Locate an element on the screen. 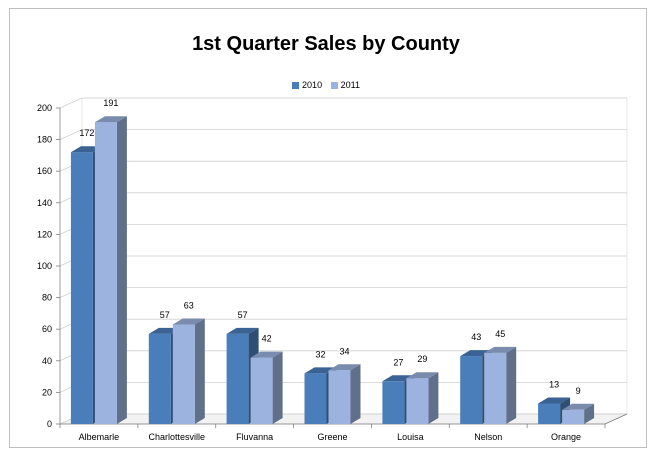  bar-orange-2010-top is located at coordinates (554, 400).